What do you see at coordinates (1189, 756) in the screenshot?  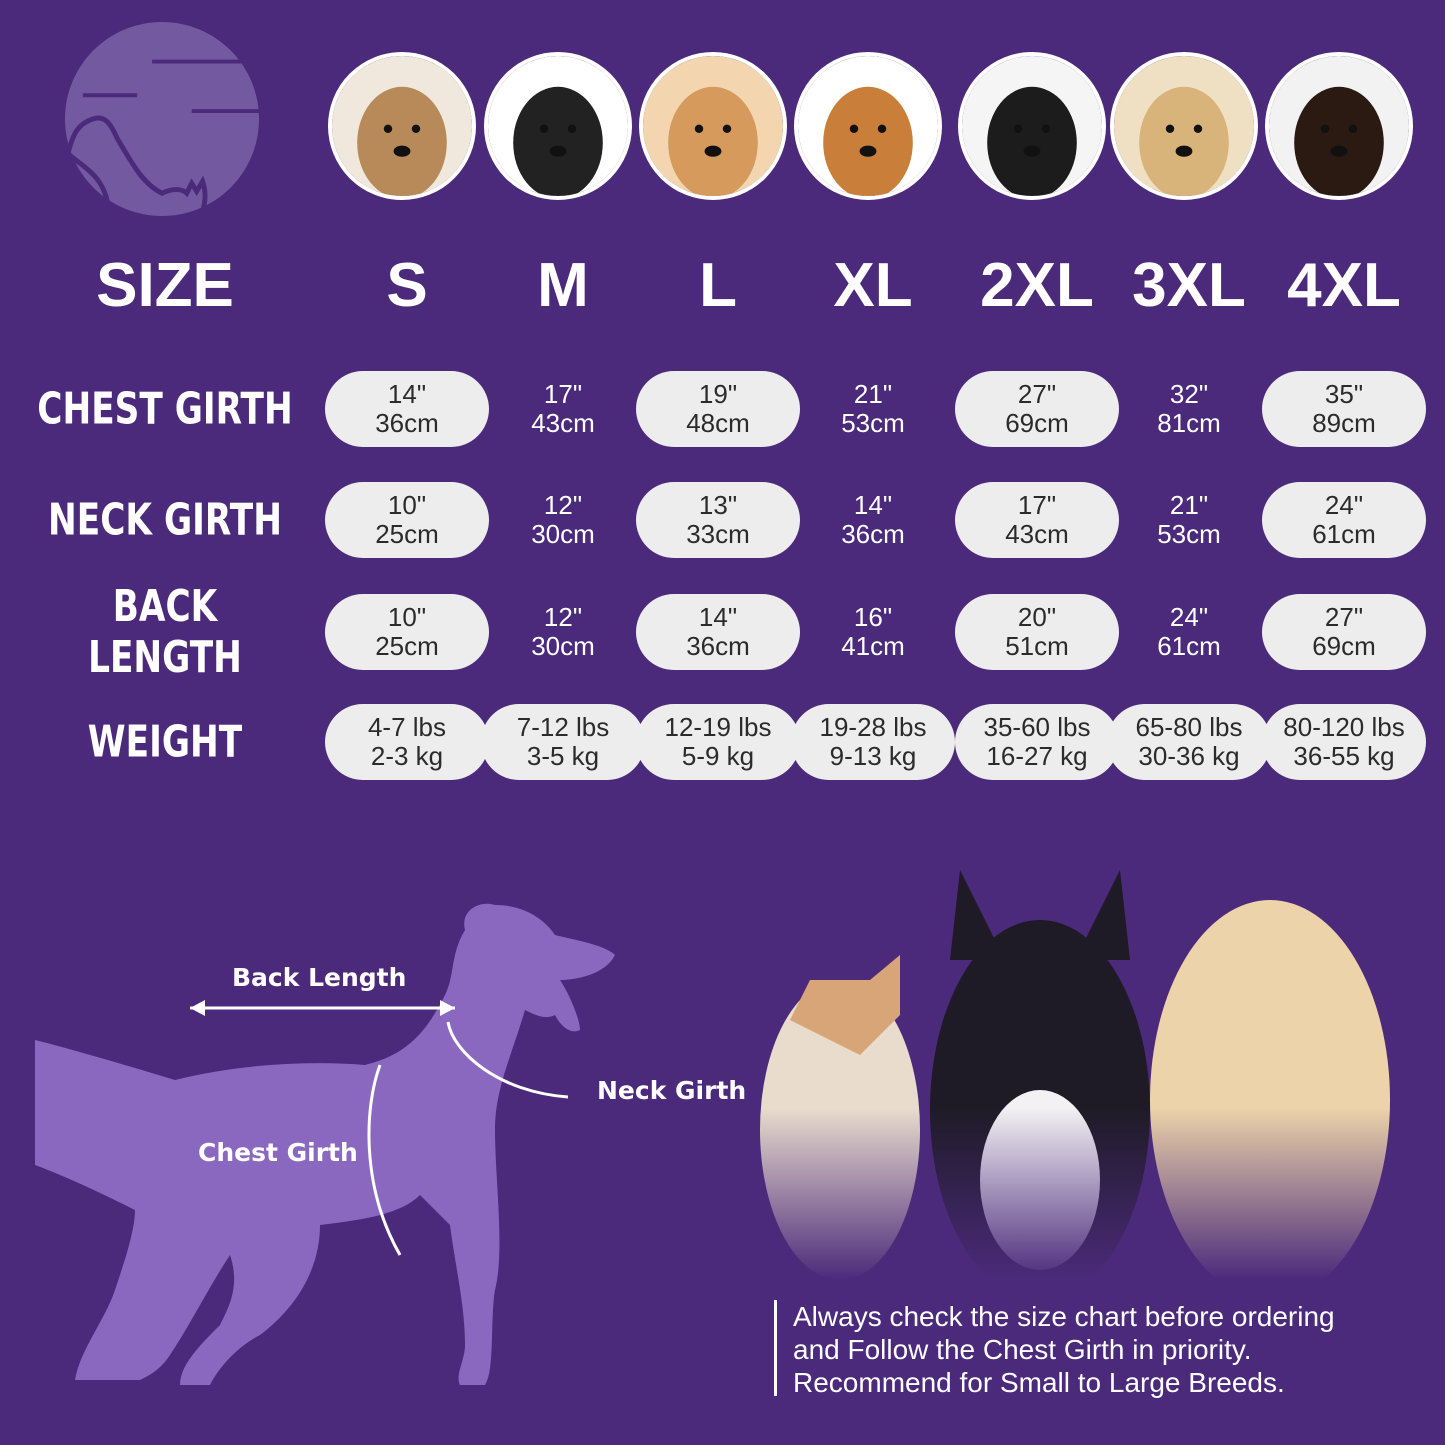 I see `metric-value: 30-36 kg` at bounding box center [1189, 756].